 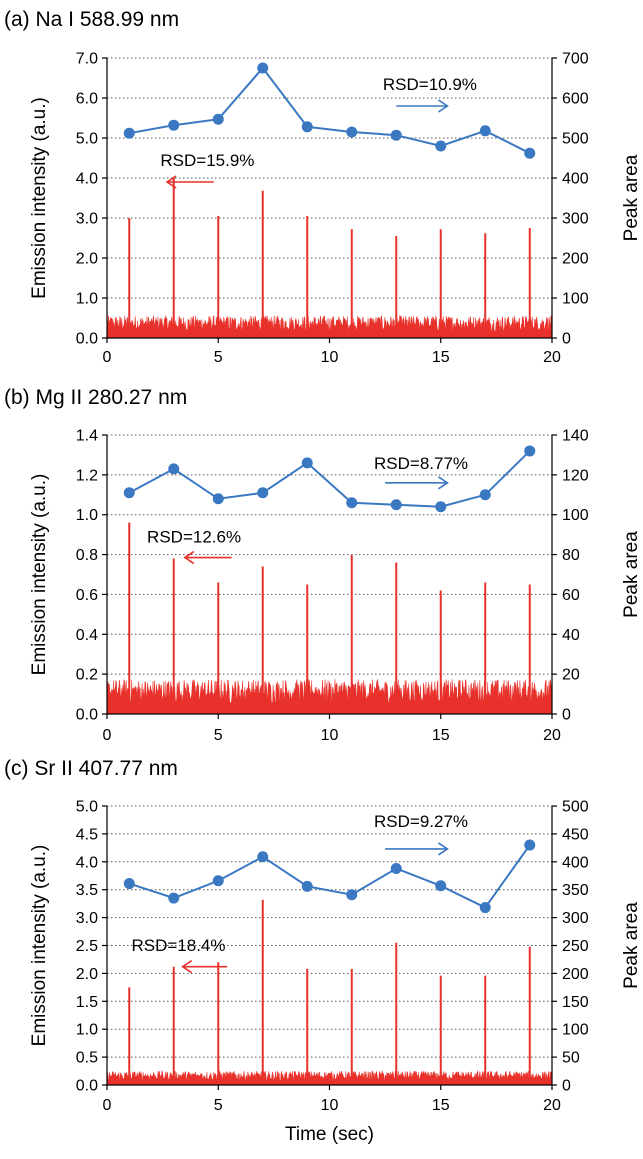 What do you see at coordinates (430, 84) in the screenshot?
I see `rsd-annotation: RSD=10.9%` at bounding box center [430, 84].